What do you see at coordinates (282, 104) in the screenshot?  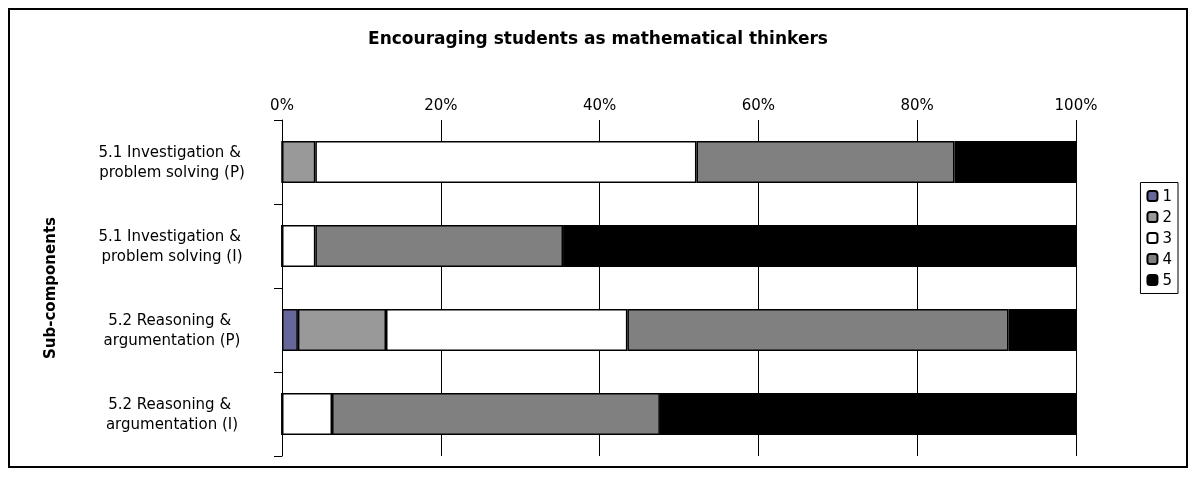 I see `x-tick-label: 0%` at bounding box center [282, 104].